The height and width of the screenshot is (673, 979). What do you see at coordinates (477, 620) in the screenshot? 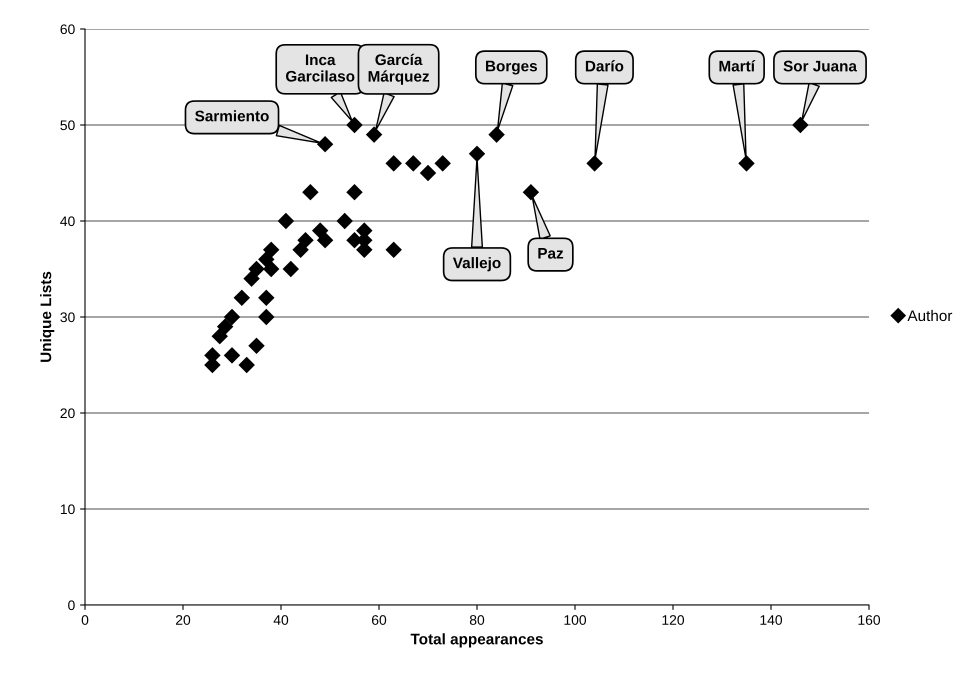
I see `x-tick-label: 80` at bounding box center [477, 620].